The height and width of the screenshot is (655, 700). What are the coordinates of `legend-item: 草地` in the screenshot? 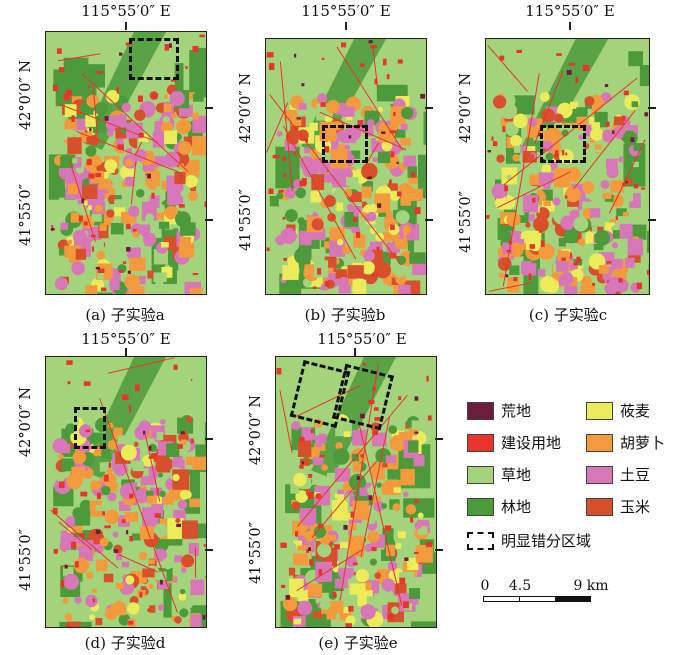 It's located at (499, 474).